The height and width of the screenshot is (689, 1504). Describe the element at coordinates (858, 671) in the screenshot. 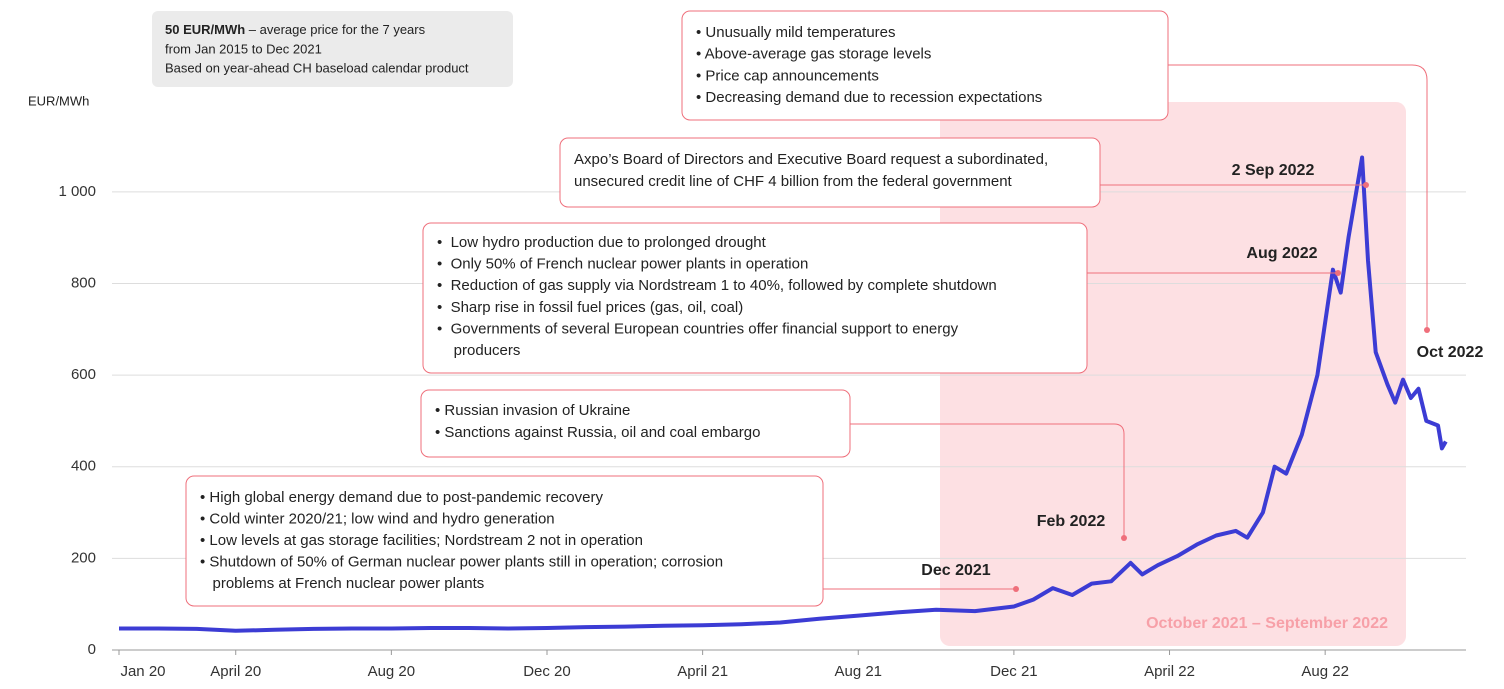

I see `x-tick-label: Aug 21` at that location.